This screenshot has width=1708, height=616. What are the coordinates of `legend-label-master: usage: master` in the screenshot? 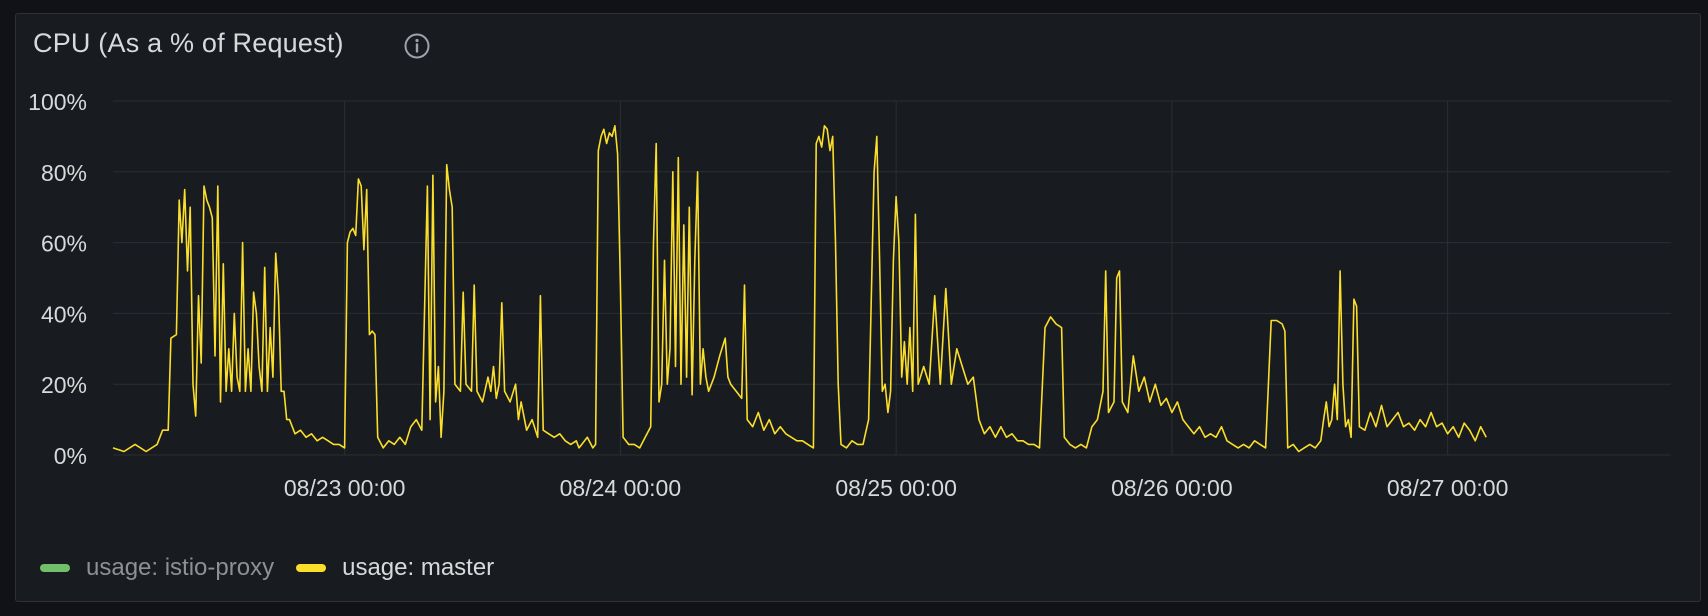 It's located at (418, 567).